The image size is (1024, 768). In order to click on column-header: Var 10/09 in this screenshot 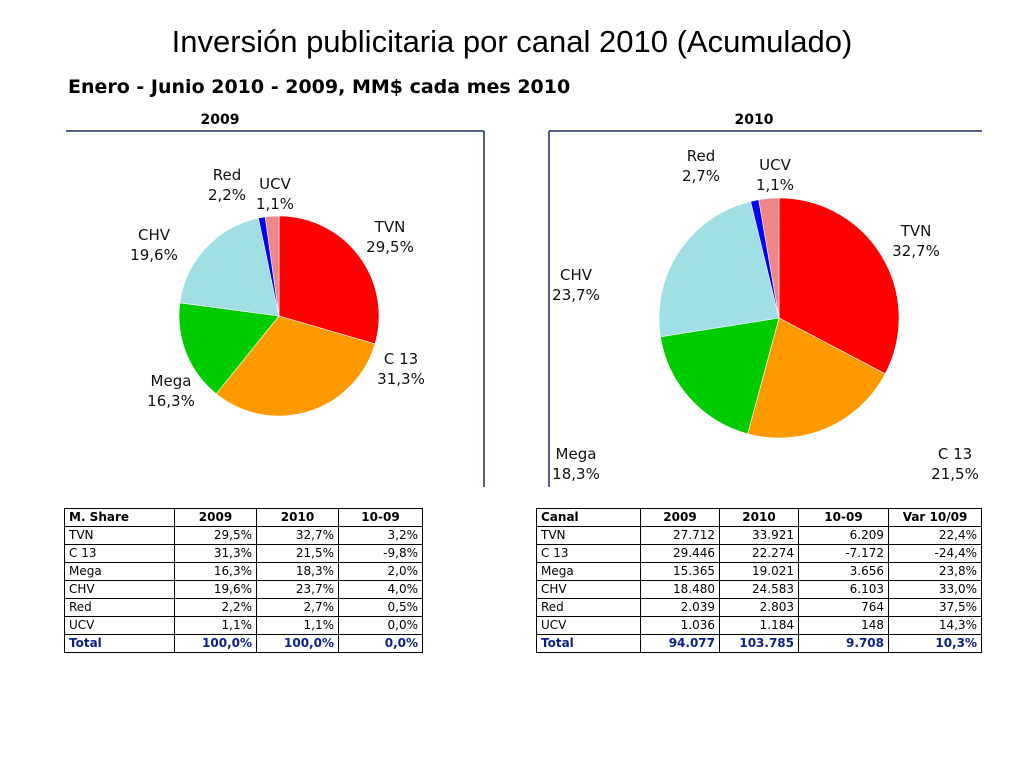, I will do `click(935, 517)`.